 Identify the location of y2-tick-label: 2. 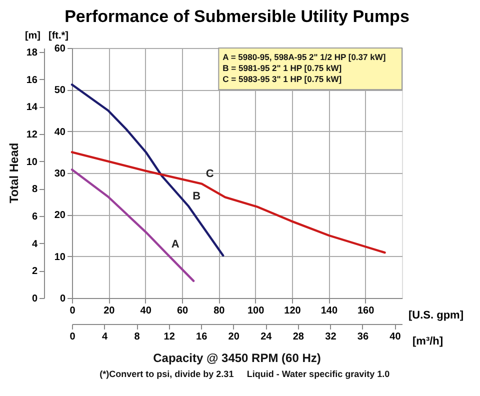
(35, 272).